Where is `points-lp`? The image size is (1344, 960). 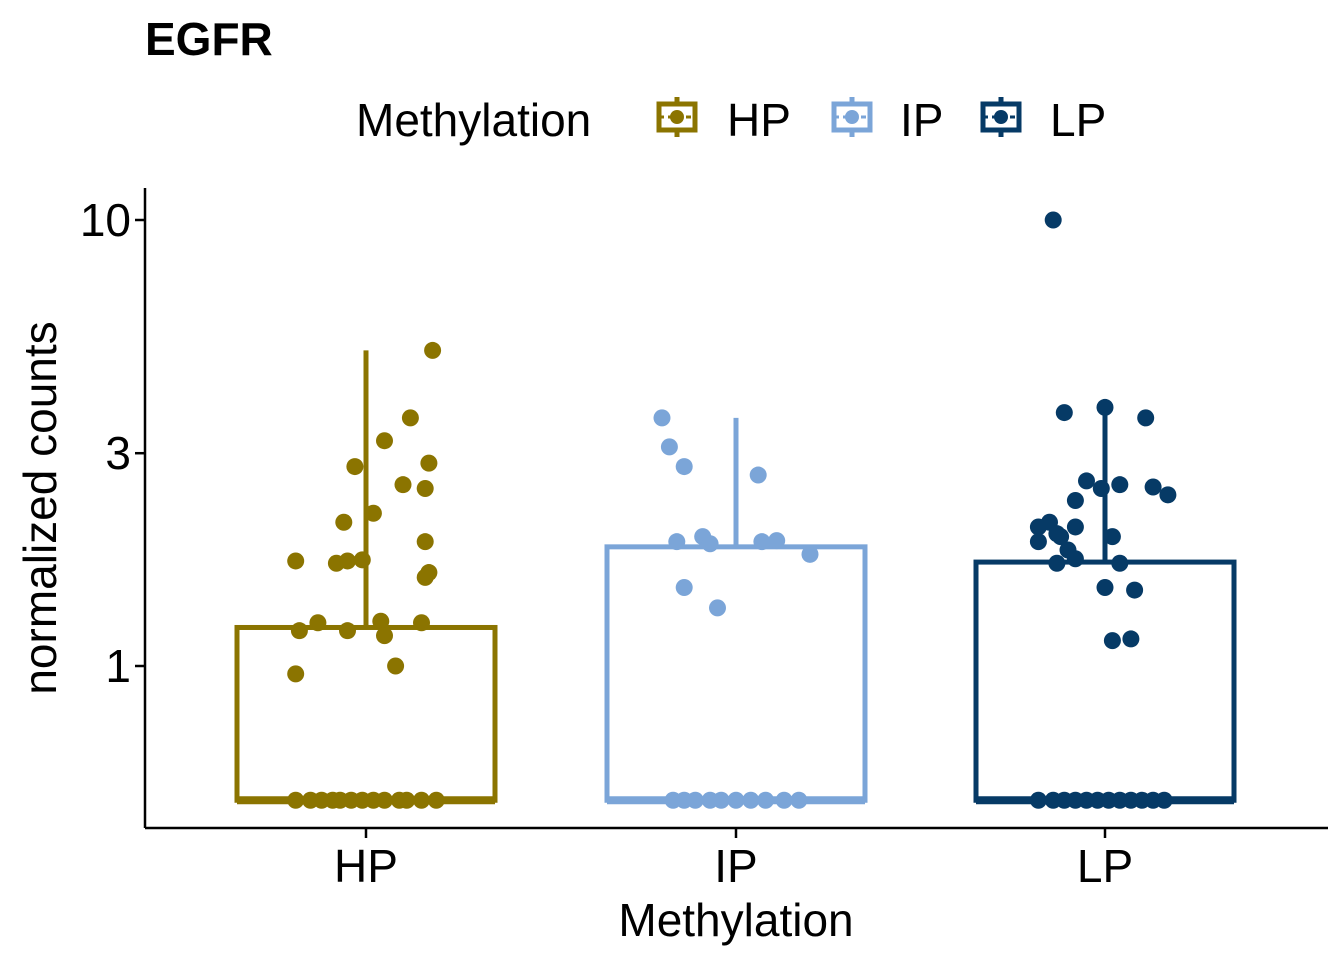
points-lp is located at coordinates (1103, 510).